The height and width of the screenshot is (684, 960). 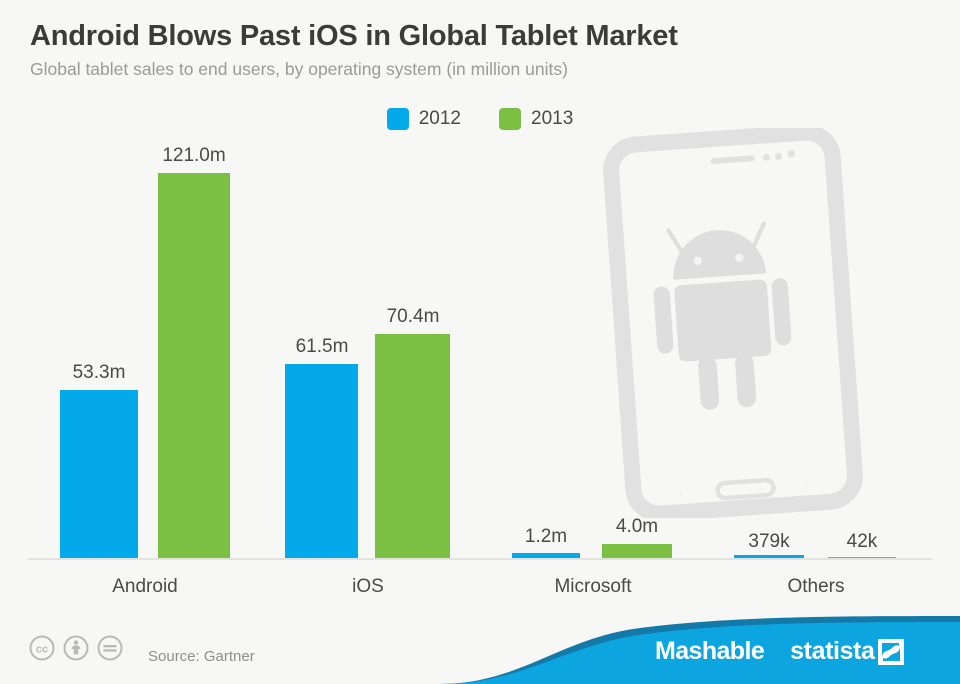 What do you see at coordinates (546, 536) in the screenshot?
I see `bar-value-microsoft-2012: 1.2m` at bounding box center [546, 536].